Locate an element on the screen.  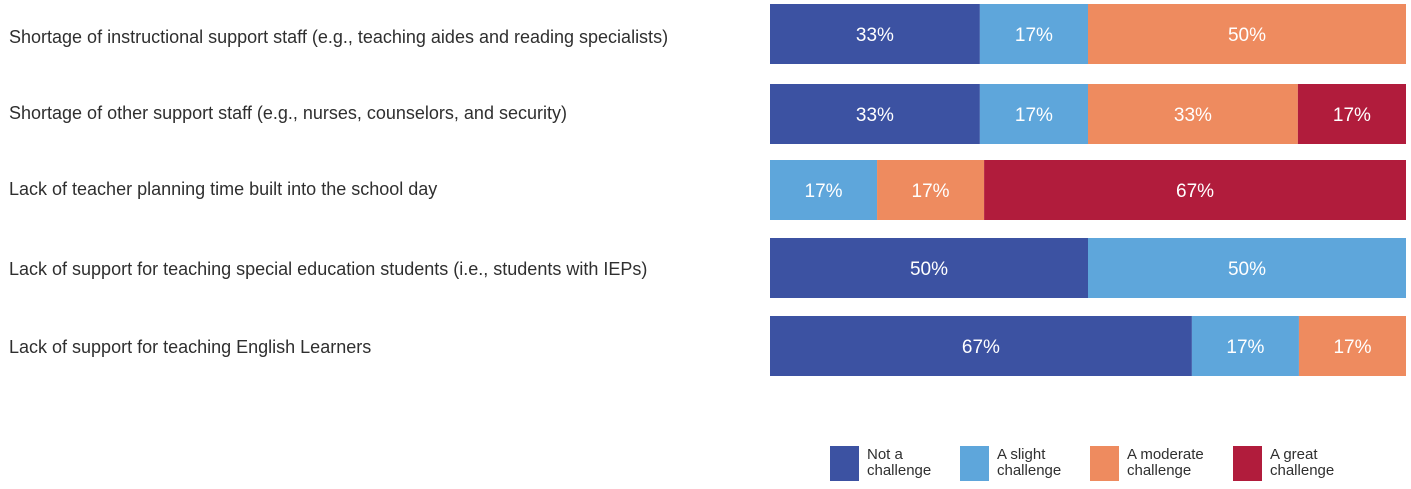
legend-label: Not a challenge is located at coordinates (899, 462).